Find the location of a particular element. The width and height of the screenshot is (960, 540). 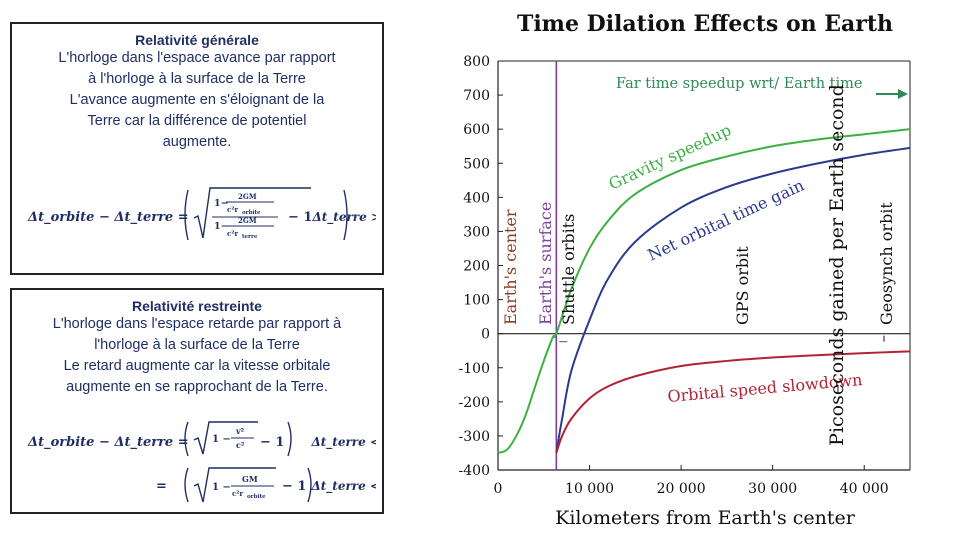

gravity-speedup-label: Gravity speedup is located at coordinates (670, 156).